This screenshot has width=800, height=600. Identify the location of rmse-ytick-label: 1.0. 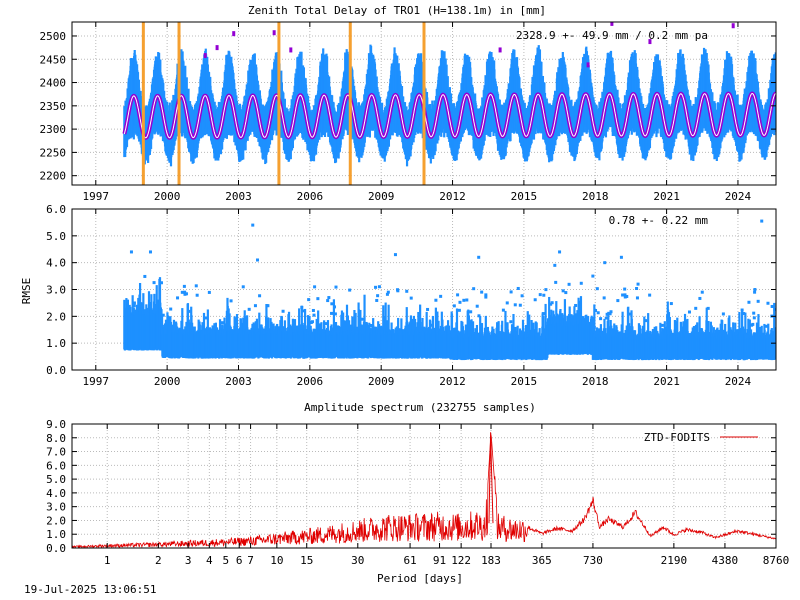
(56, 343).